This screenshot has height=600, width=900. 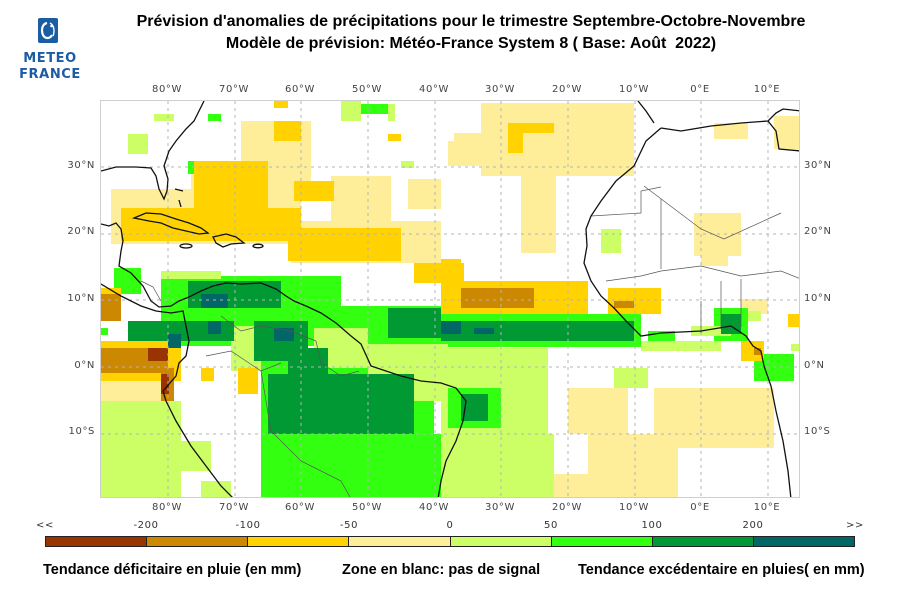 What do you see at coordinates (434, 89) in the screenshot?
I see `lon-label-top: 40°W` at bounding box center [434, 89].